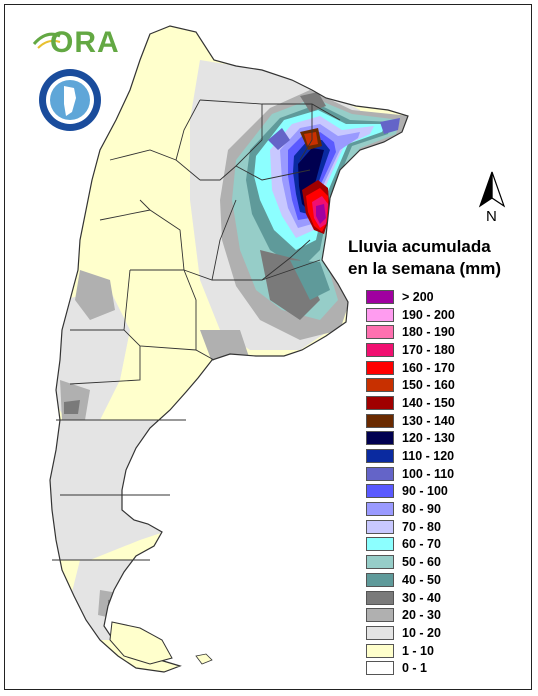  Describe the element at coordinates (428, 385) in the screenshot. I see `legend-label: 150 - 160` at that location.